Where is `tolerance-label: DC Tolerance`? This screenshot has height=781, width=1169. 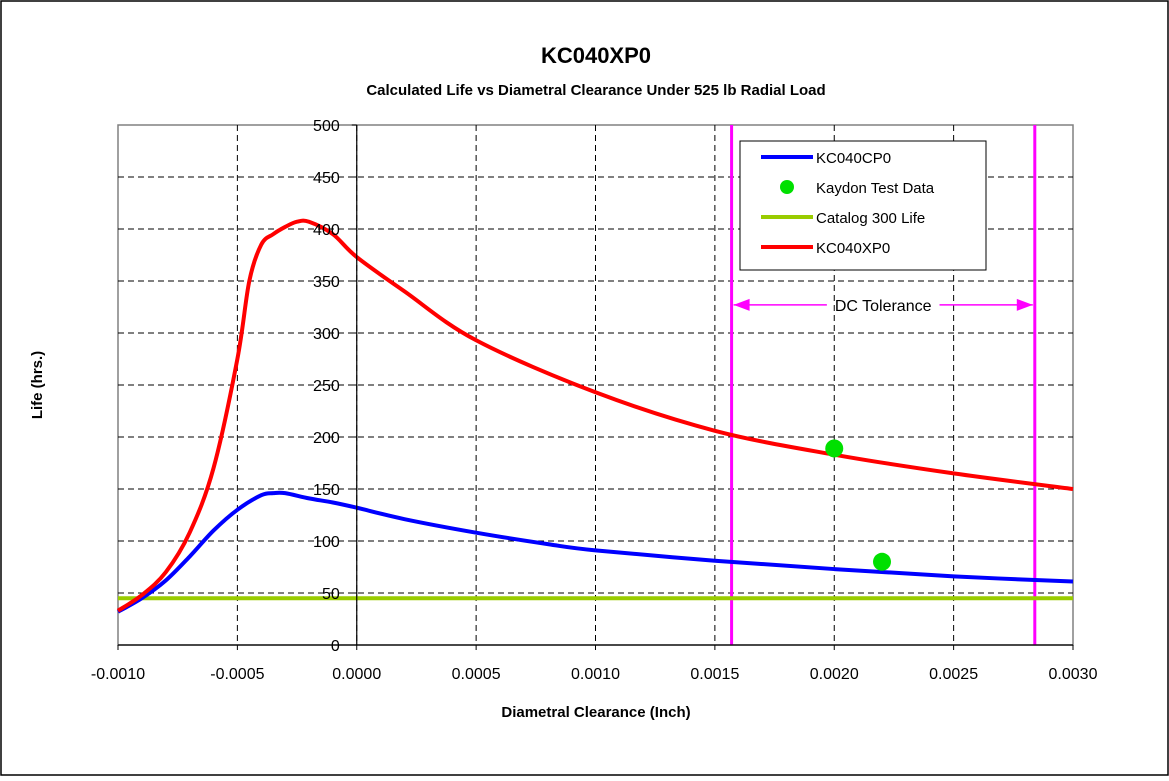 tolerance-label: DC Tolerance is located at coordinates (883, 306).